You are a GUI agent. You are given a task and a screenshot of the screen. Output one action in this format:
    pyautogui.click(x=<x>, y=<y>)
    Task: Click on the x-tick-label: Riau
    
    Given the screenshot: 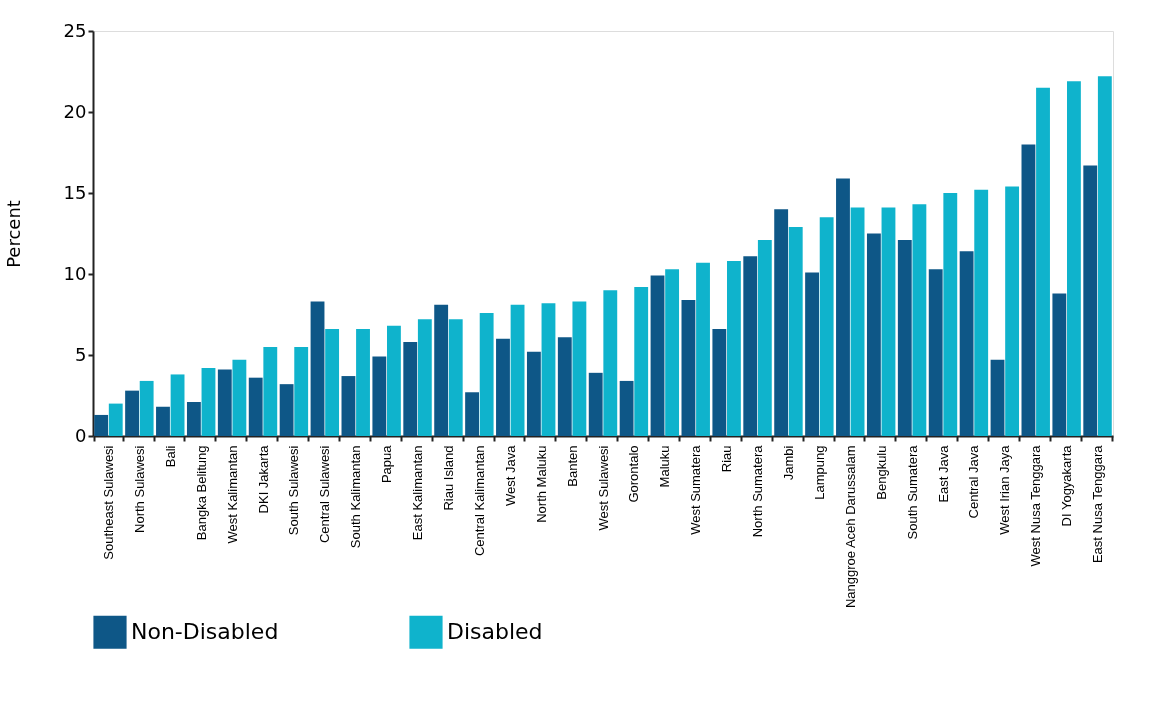 What is the action you would take?
    pyautogui.click(x=727, y=459)
    